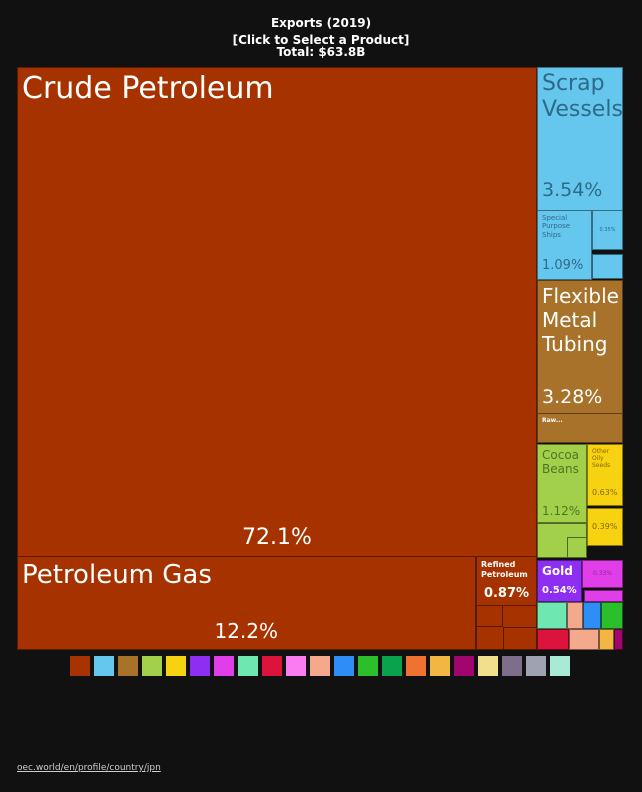 The height and width of the screenshot is (792, 642). Describe the element at coordinates (506, 594) in the screenshot. I see `tile-value-label: 0.87%` at that location.